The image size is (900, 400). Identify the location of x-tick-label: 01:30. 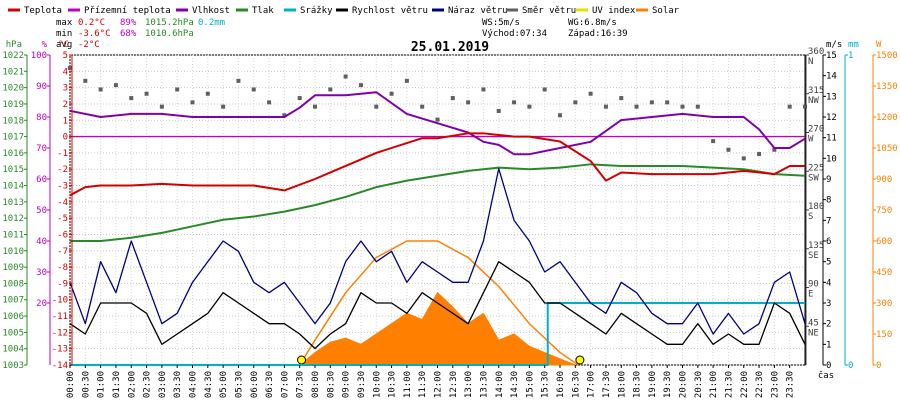
(117, 384).